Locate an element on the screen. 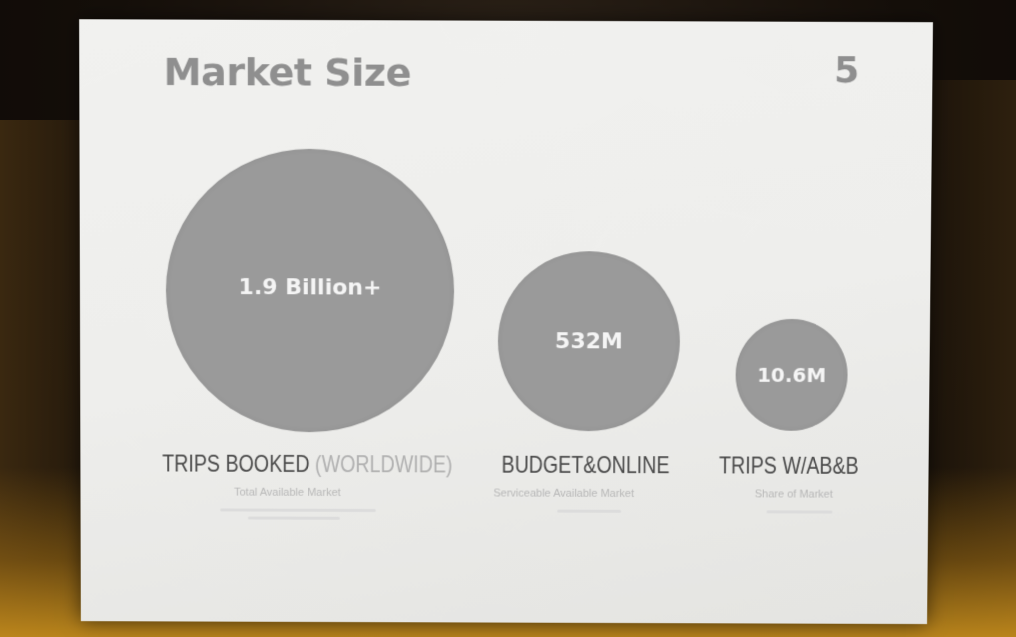  market-heading-total-extra: (WORLDWIDE) is located at coordinates (384, 464).